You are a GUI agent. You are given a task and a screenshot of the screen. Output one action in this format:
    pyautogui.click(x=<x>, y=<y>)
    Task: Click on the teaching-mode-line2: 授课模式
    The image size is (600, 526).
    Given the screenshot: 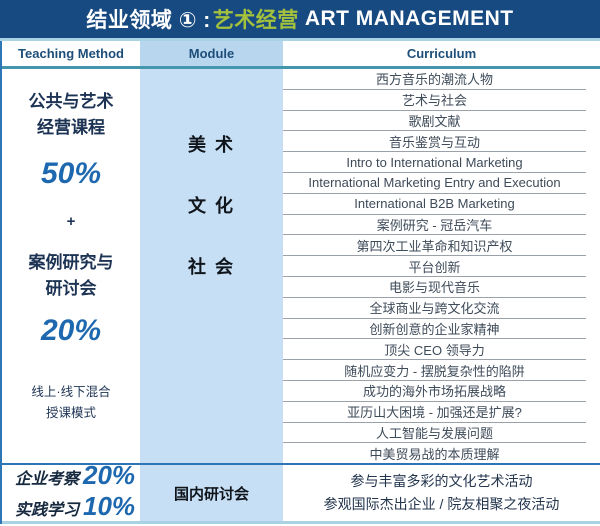 What is the action you would take?
    pyautogui.click(x=70, y=413)
    